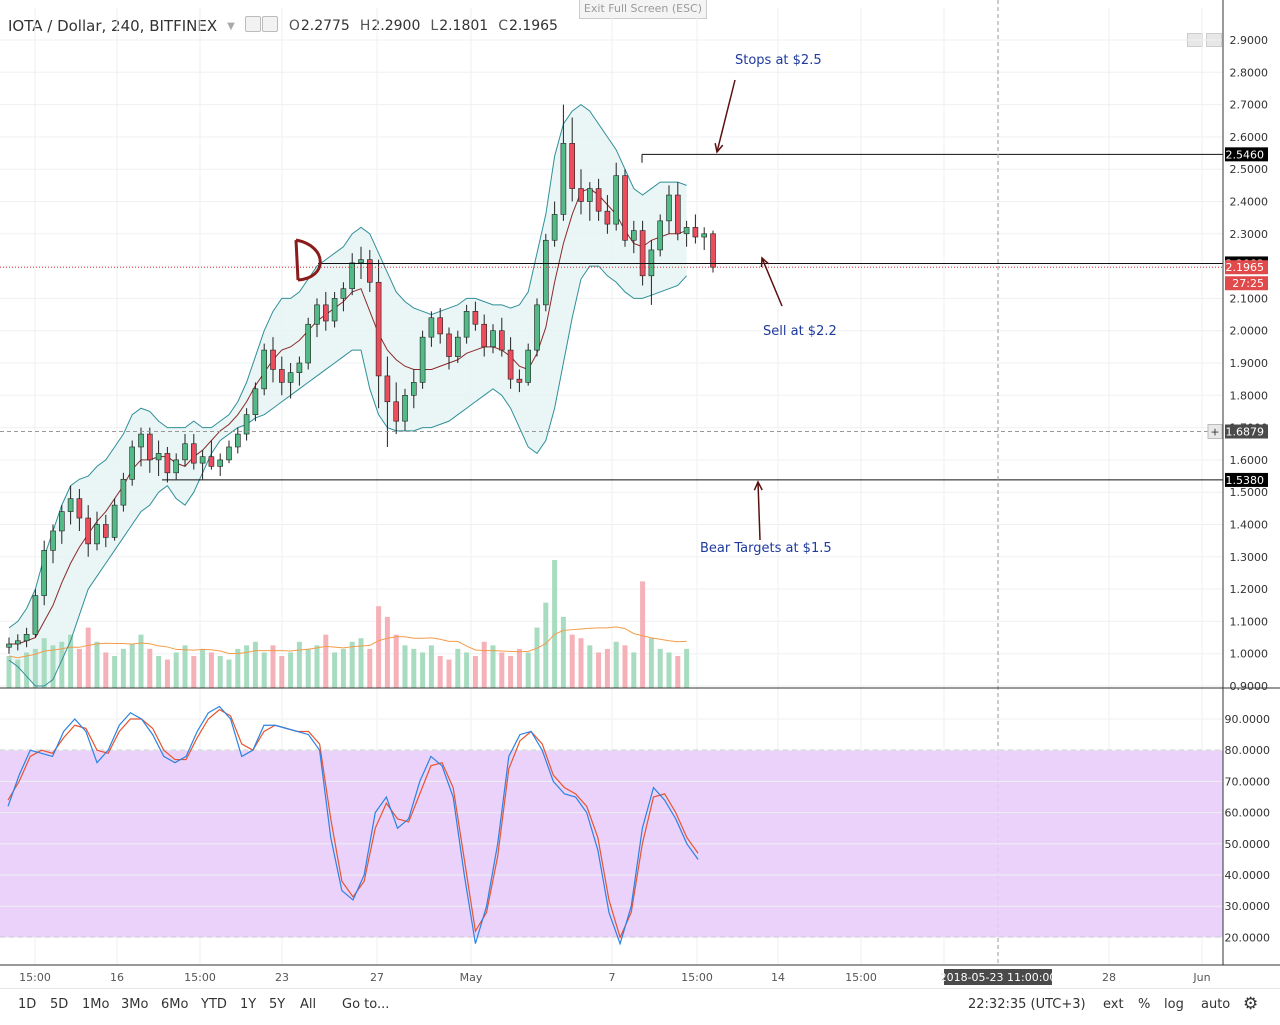  Describe the element at coordinates (269, 24) in the screenshot. I see `settings-icon` at that location.